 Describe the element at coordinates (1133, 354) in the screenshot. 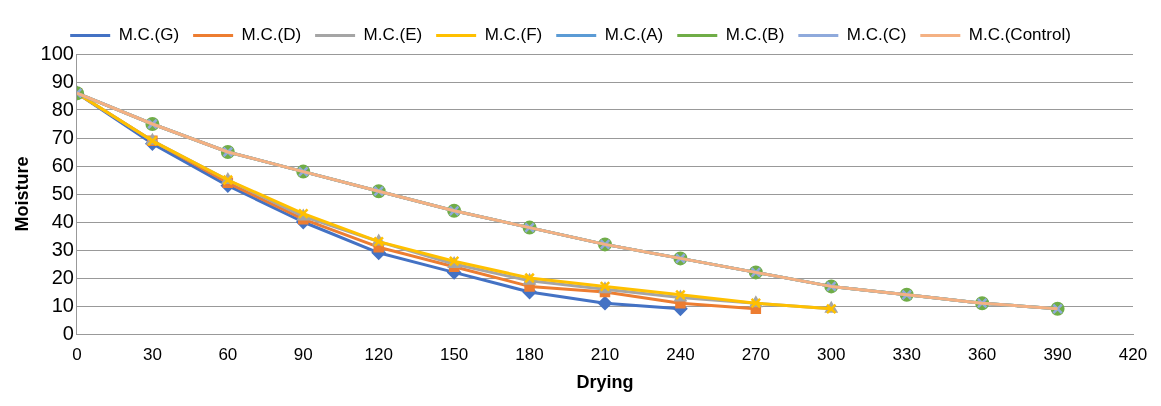

I see `x-tick-label: 420` at that location.